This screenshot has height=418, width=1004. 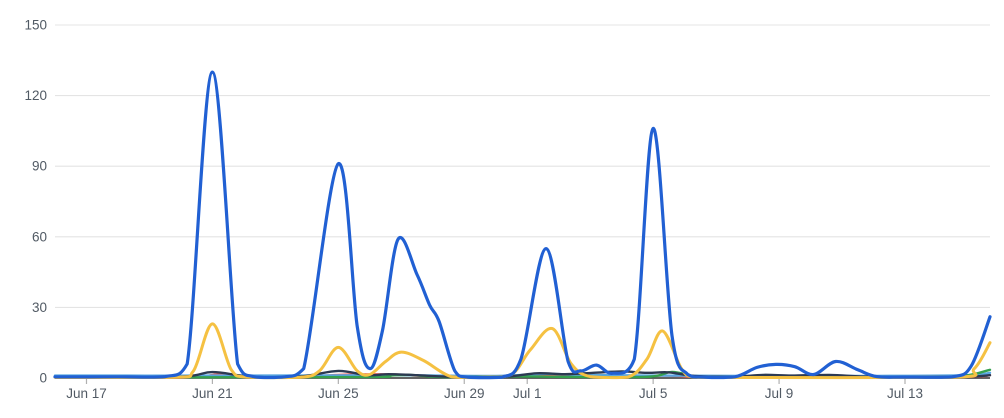 I want to click on x-axis-tick-label: Jul 1, so click(x=527, y=393).